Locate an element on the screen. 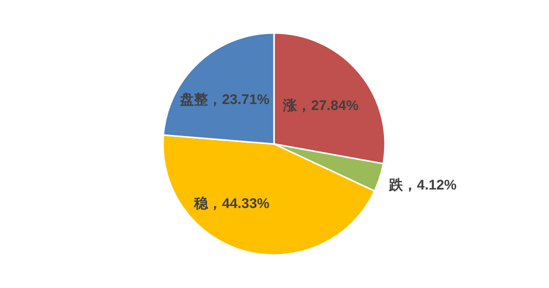 The width and height of the screenshot is (549, 288). slice-label: 稳 is located at coordinates (200, 203).